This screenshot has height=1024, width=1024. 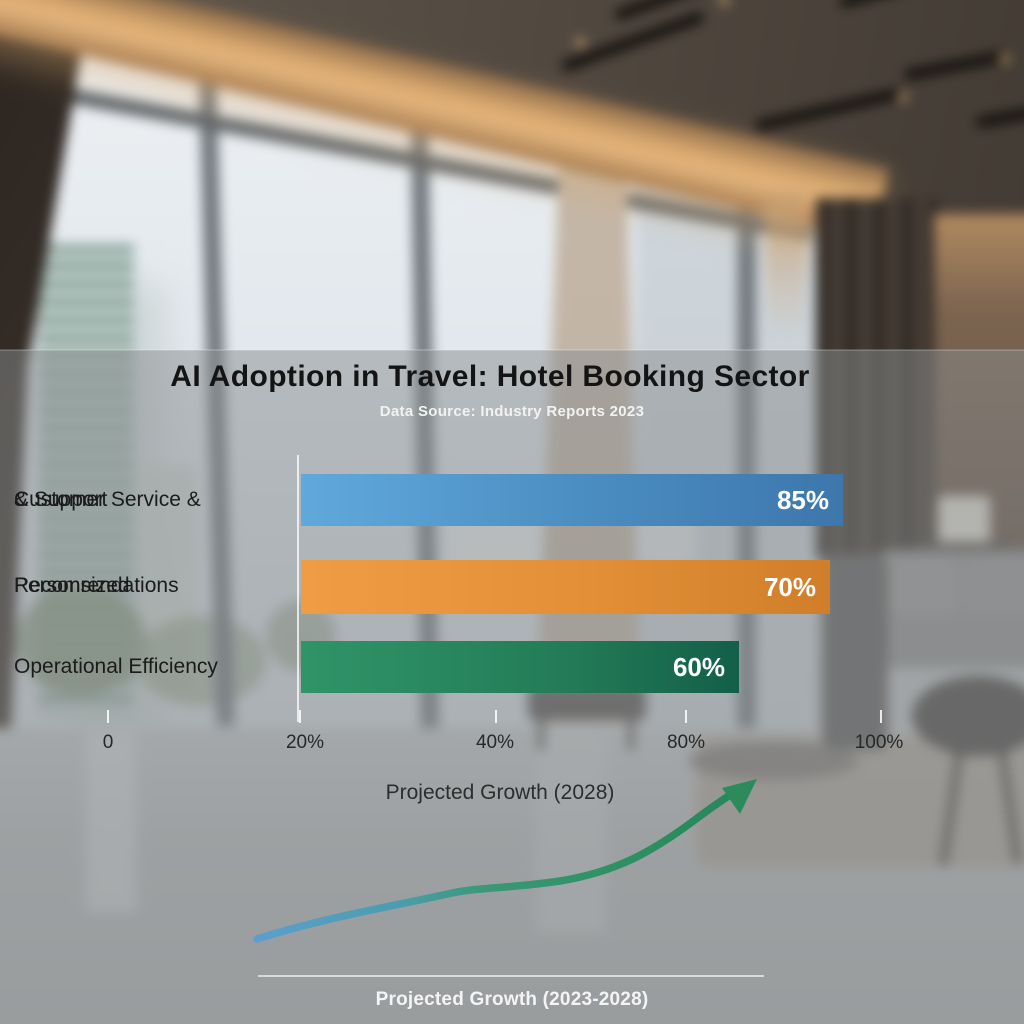 What do you see at coordinates (565, 587) in the screenshot?
I see `bar-personalized-recommendations: 70%` at bounding box center [565, 587].